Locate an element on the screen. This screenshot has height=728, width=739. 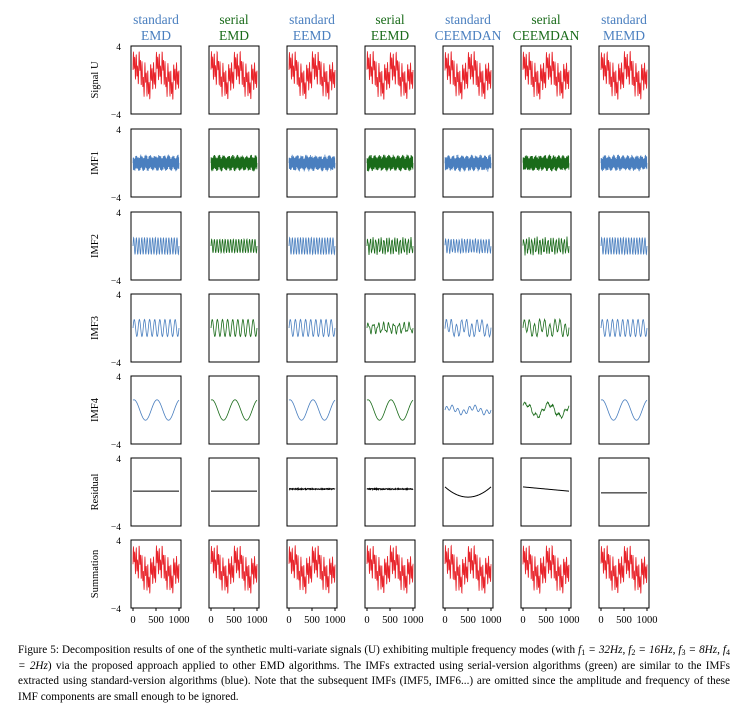
row-label: IMF4 is located at coordinates (95, 409).